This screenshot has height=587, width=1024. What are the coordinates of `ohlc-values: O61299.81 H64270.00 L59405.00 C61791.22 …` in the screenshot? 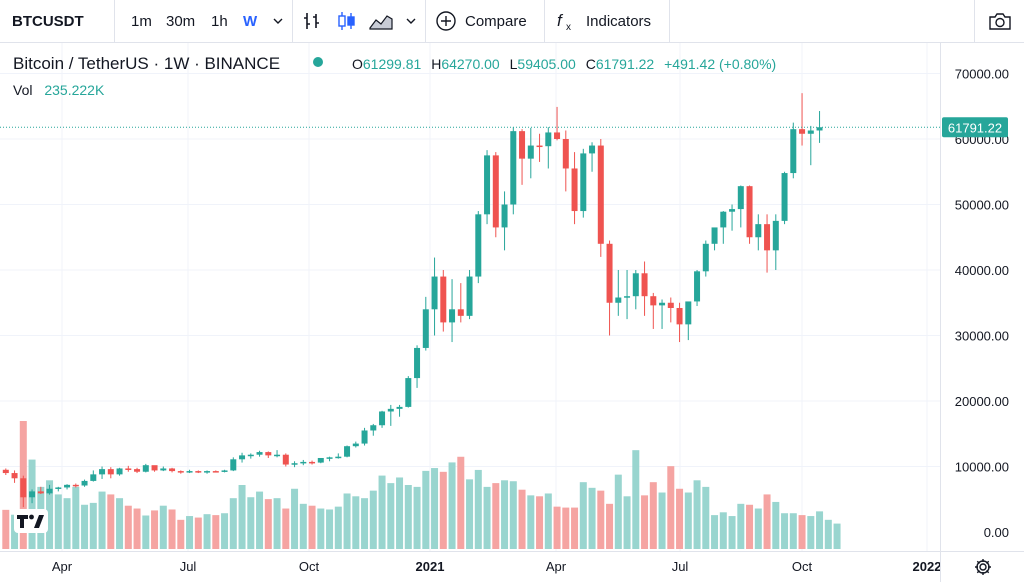 It's located at (564, 64).